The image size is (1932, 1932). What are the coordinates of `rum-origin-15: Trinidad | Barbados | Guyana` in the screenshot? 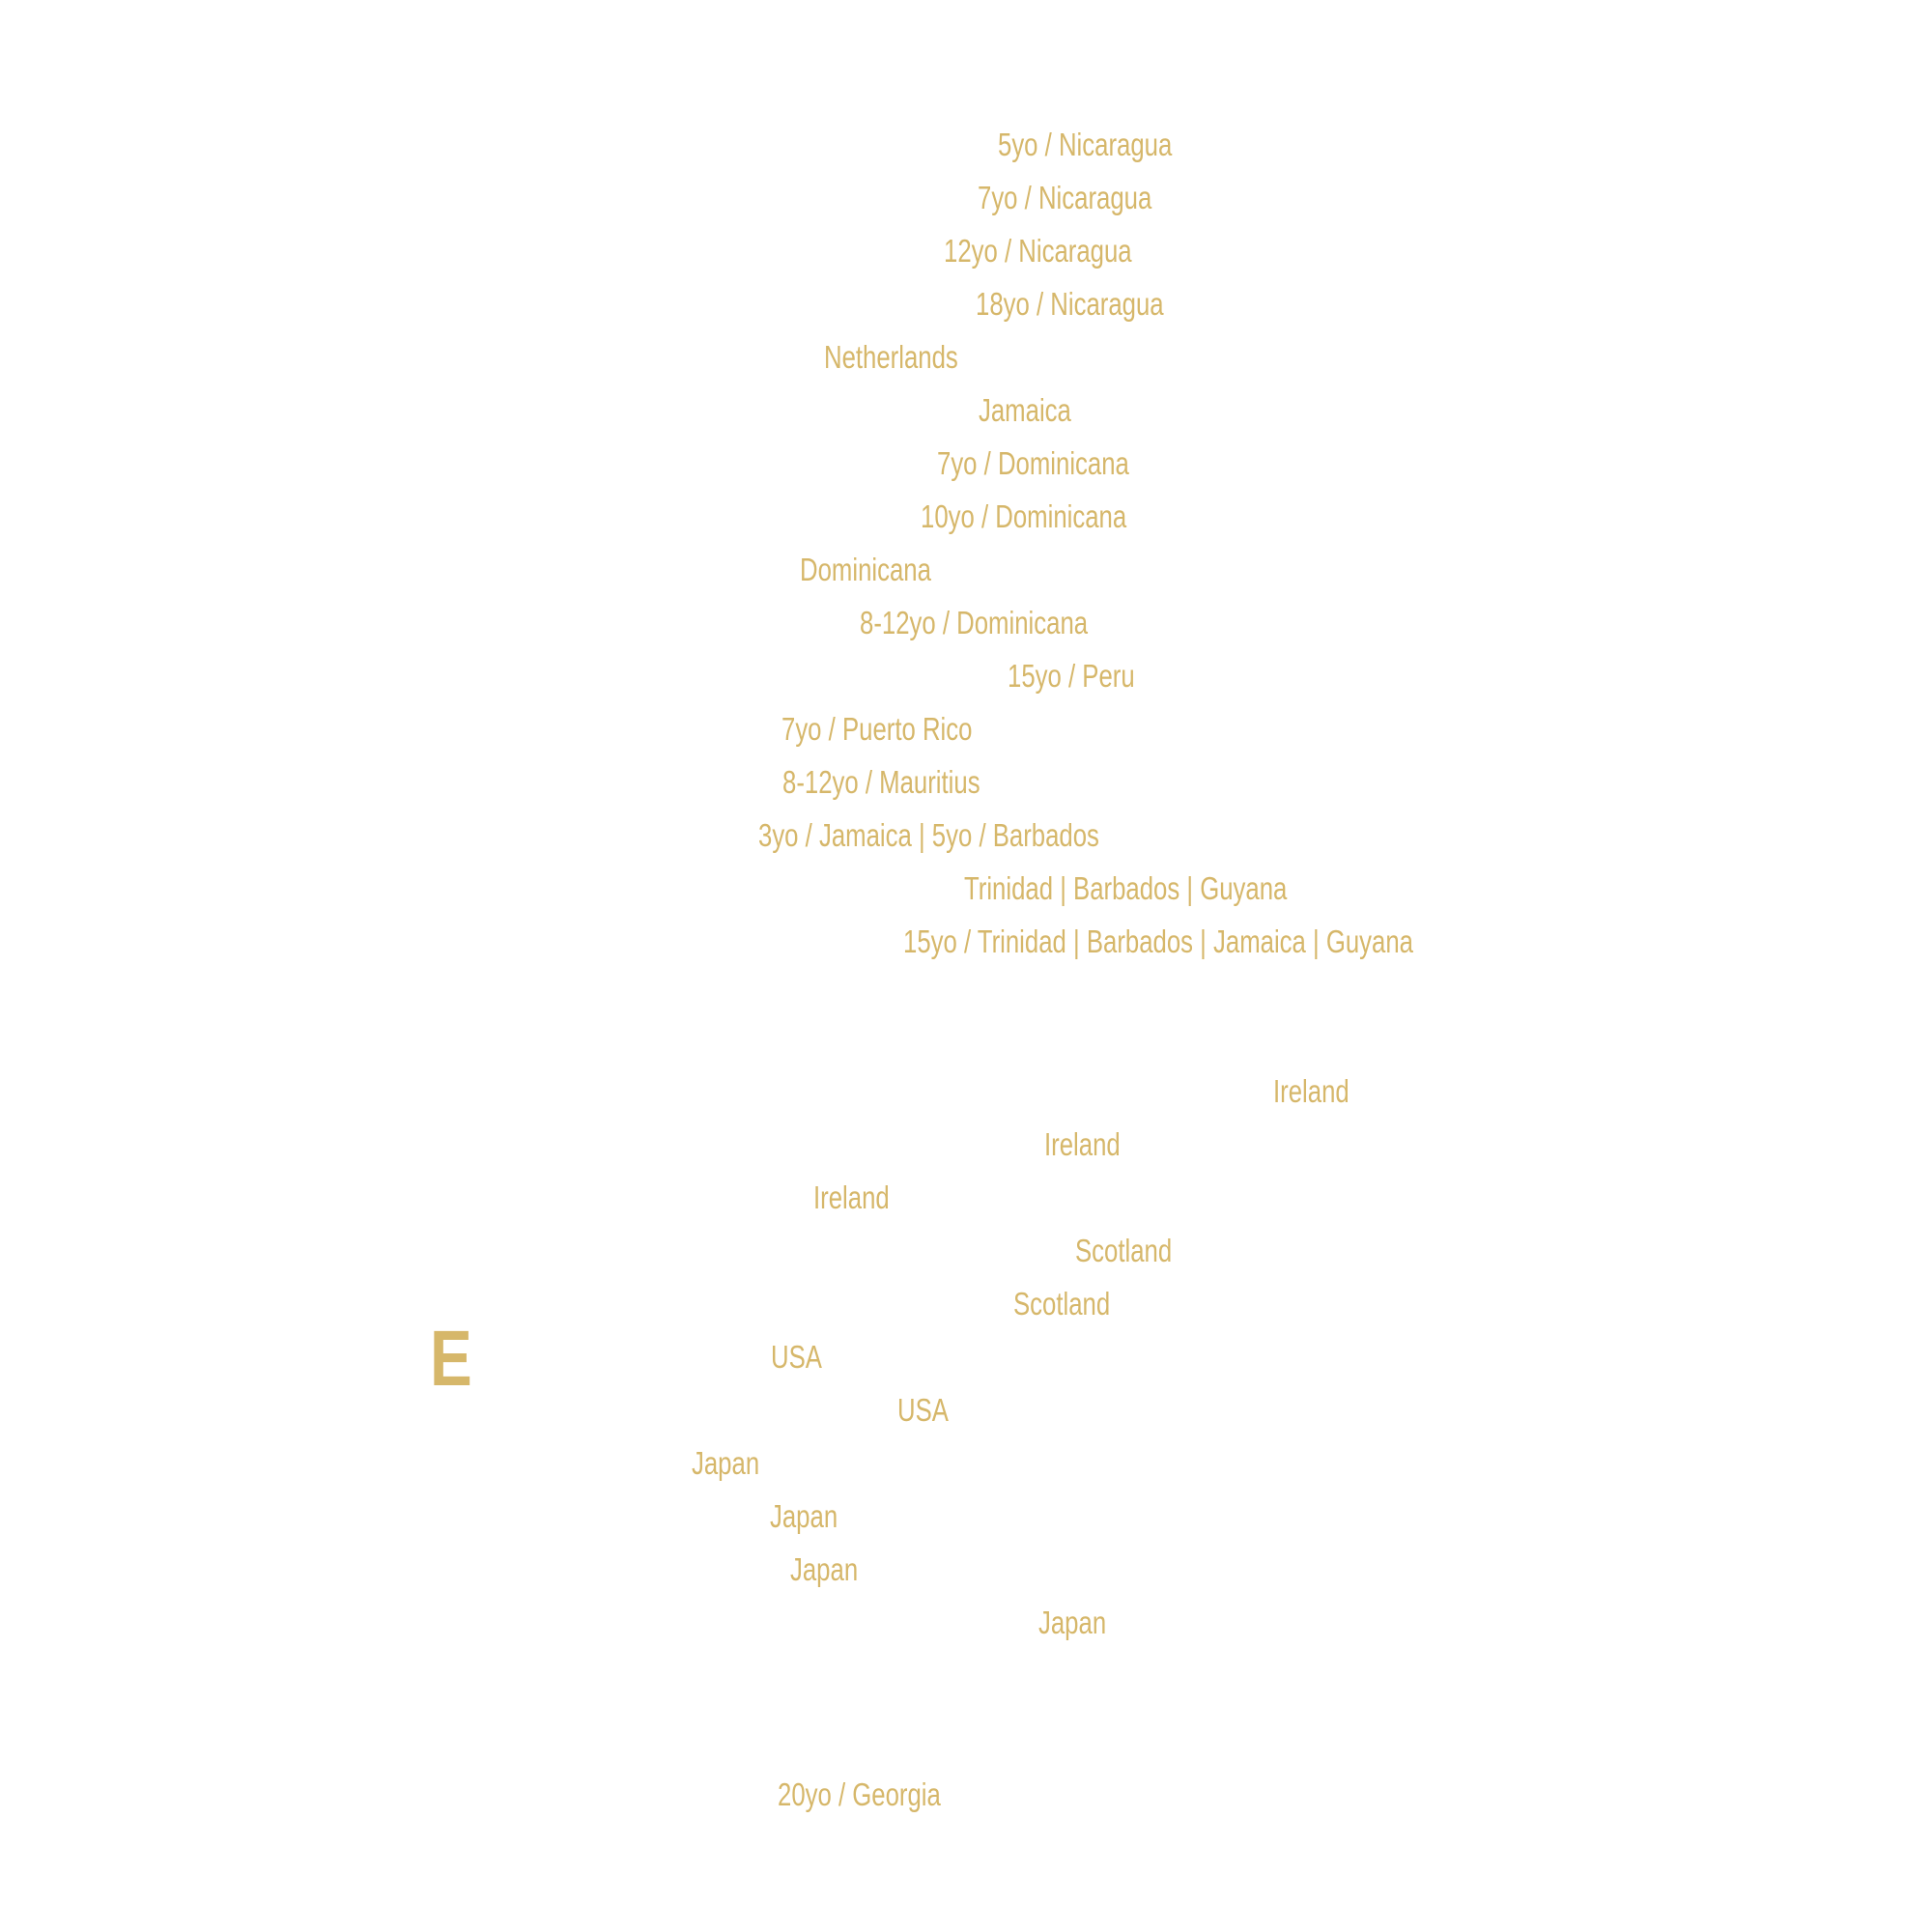 It's located at (1126, 888).